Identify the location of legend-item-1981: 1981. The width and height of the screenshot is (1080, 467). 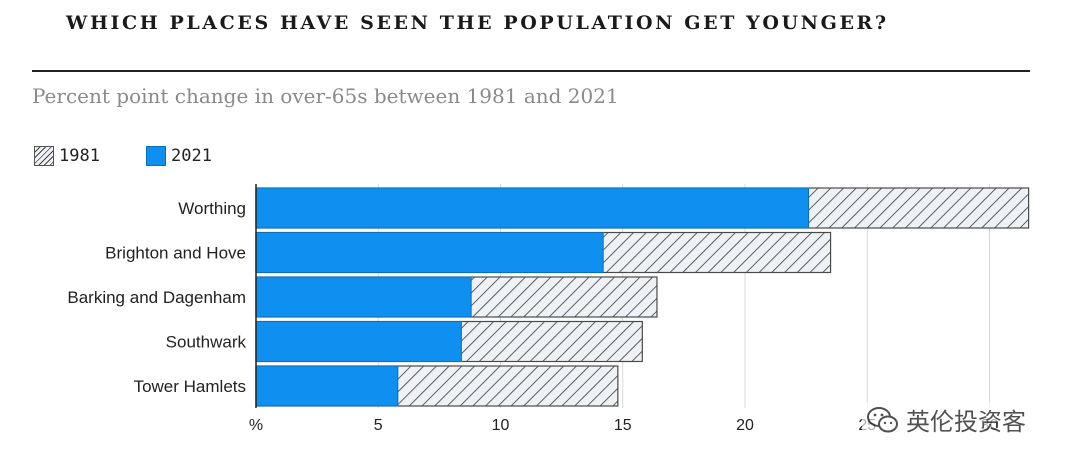
(67, 156).